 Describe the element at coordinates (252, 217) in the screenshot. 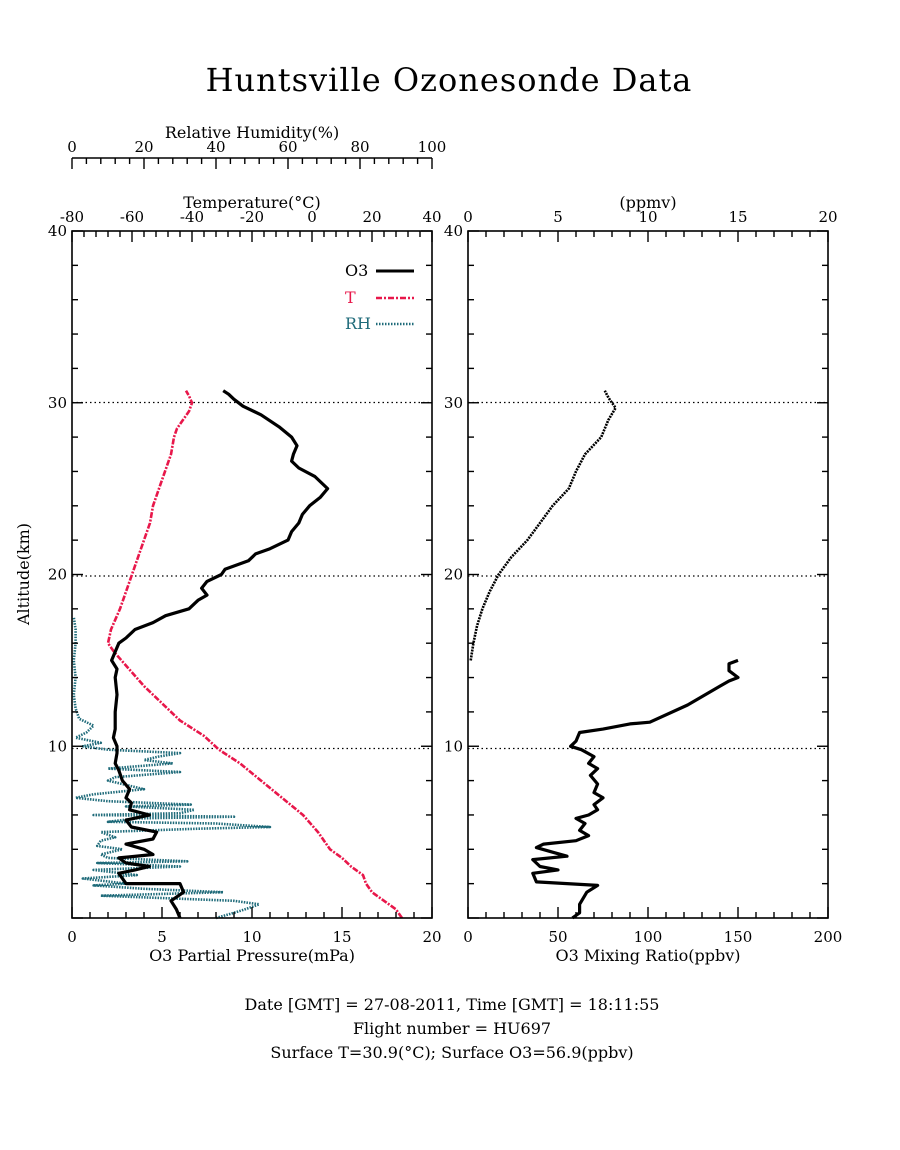

I see `temperature-axis-tick-label-20: -20` at that location.